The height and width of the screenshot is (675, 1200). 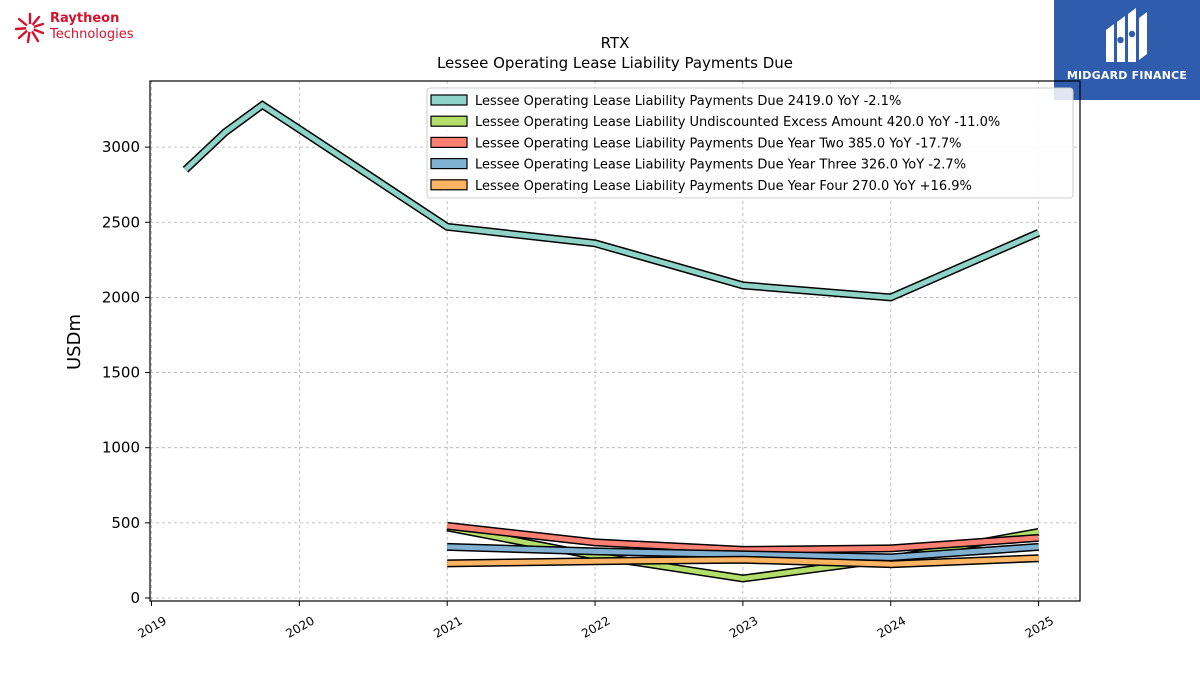 What do you see at coordinates (1039, 626) in the screenshot?
I see `x-tick-label: 2025` at bounding box center [1039, 626].